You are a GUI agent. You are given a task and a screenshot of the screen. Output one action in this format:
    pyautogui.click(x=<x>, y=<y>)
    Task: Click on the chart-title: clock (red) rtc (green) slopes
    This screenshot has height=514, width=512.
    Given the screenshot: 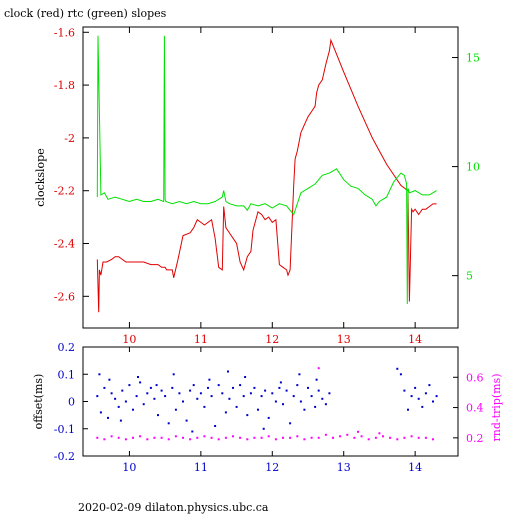 What is the action you would take?
    pyautogui.click(x=85, y=13)
    